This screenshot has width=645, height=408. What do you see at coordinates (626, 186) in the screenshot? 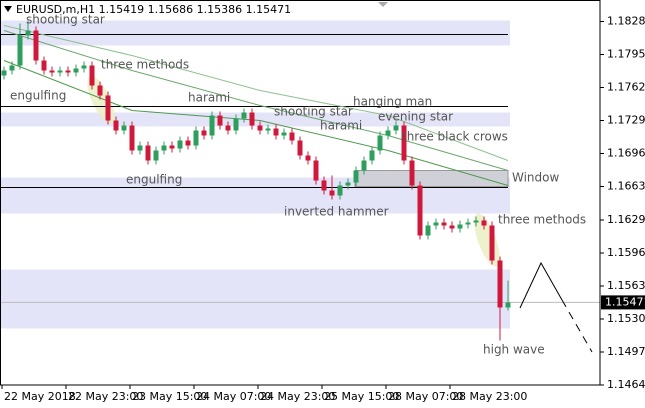
I see `y-tick-label: 1.16630` at bounding box center [626, 186].